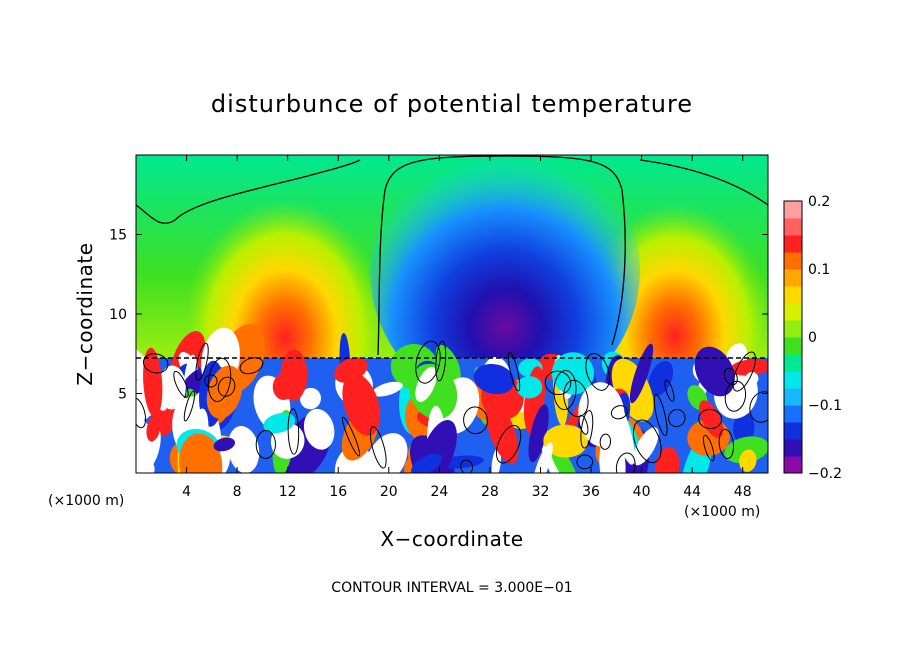 The width and height of the screenshot is (904, 654). What do you see at coordinates (703, 182) in the screenshot?
I see `zero-contour-right` at bounding box center [703, 182].